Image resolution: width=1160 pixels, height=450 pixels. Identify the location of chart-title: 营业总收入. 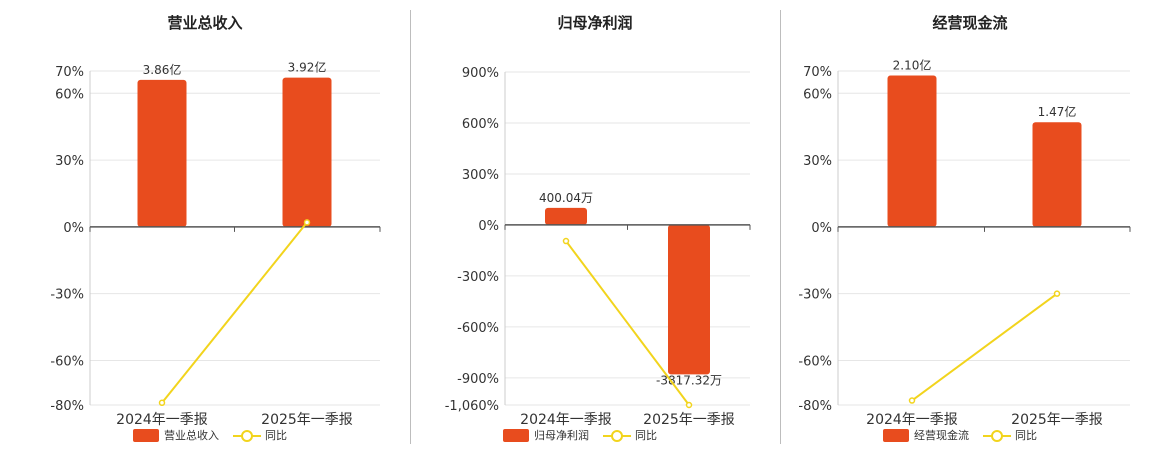
(205, 23).